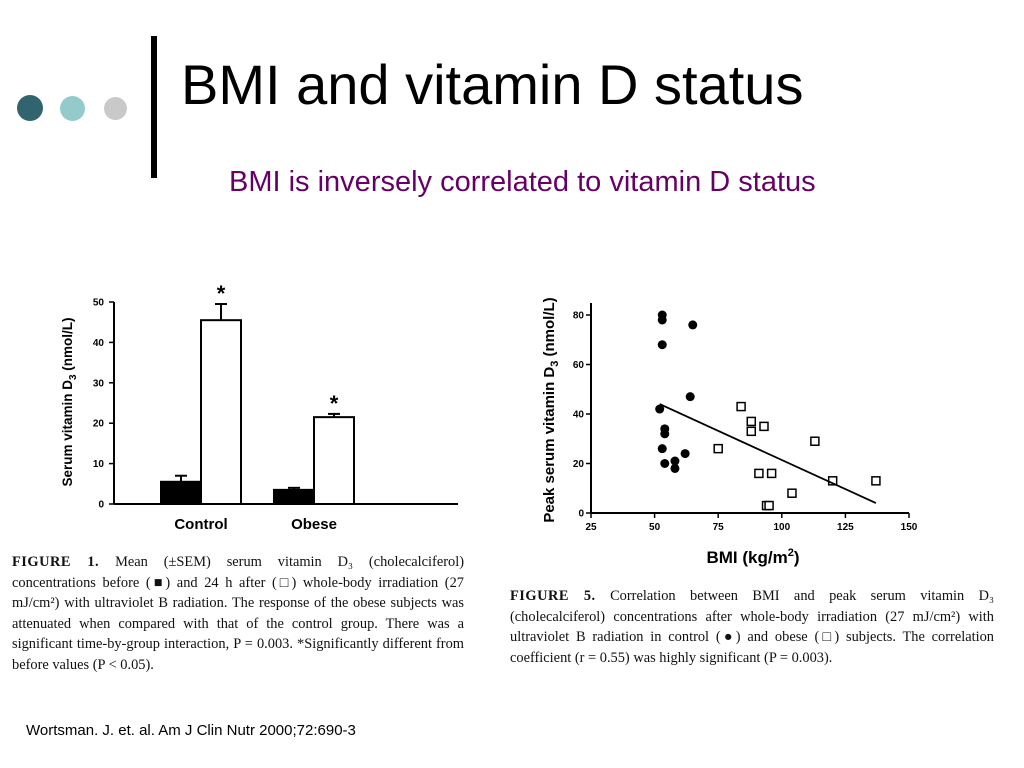 Image resolution: width=1024 pixels, height=768 pixels. What do you see at coordinates (752, 557) in the screenshot?
I see `figure5-x-axis-label: BMI (kg/m2)` at bounding box center [752, 557].